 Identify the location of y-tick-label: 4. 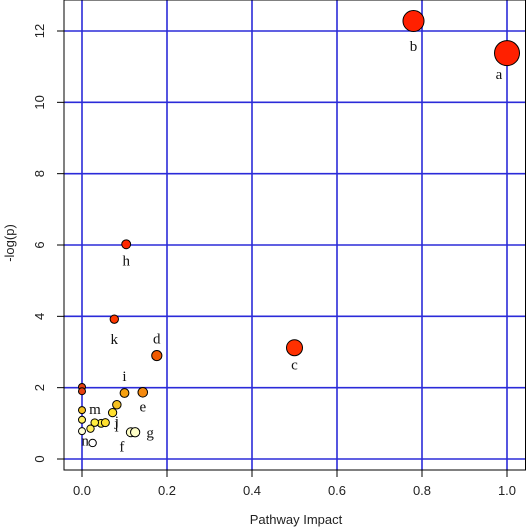
(39, 316).